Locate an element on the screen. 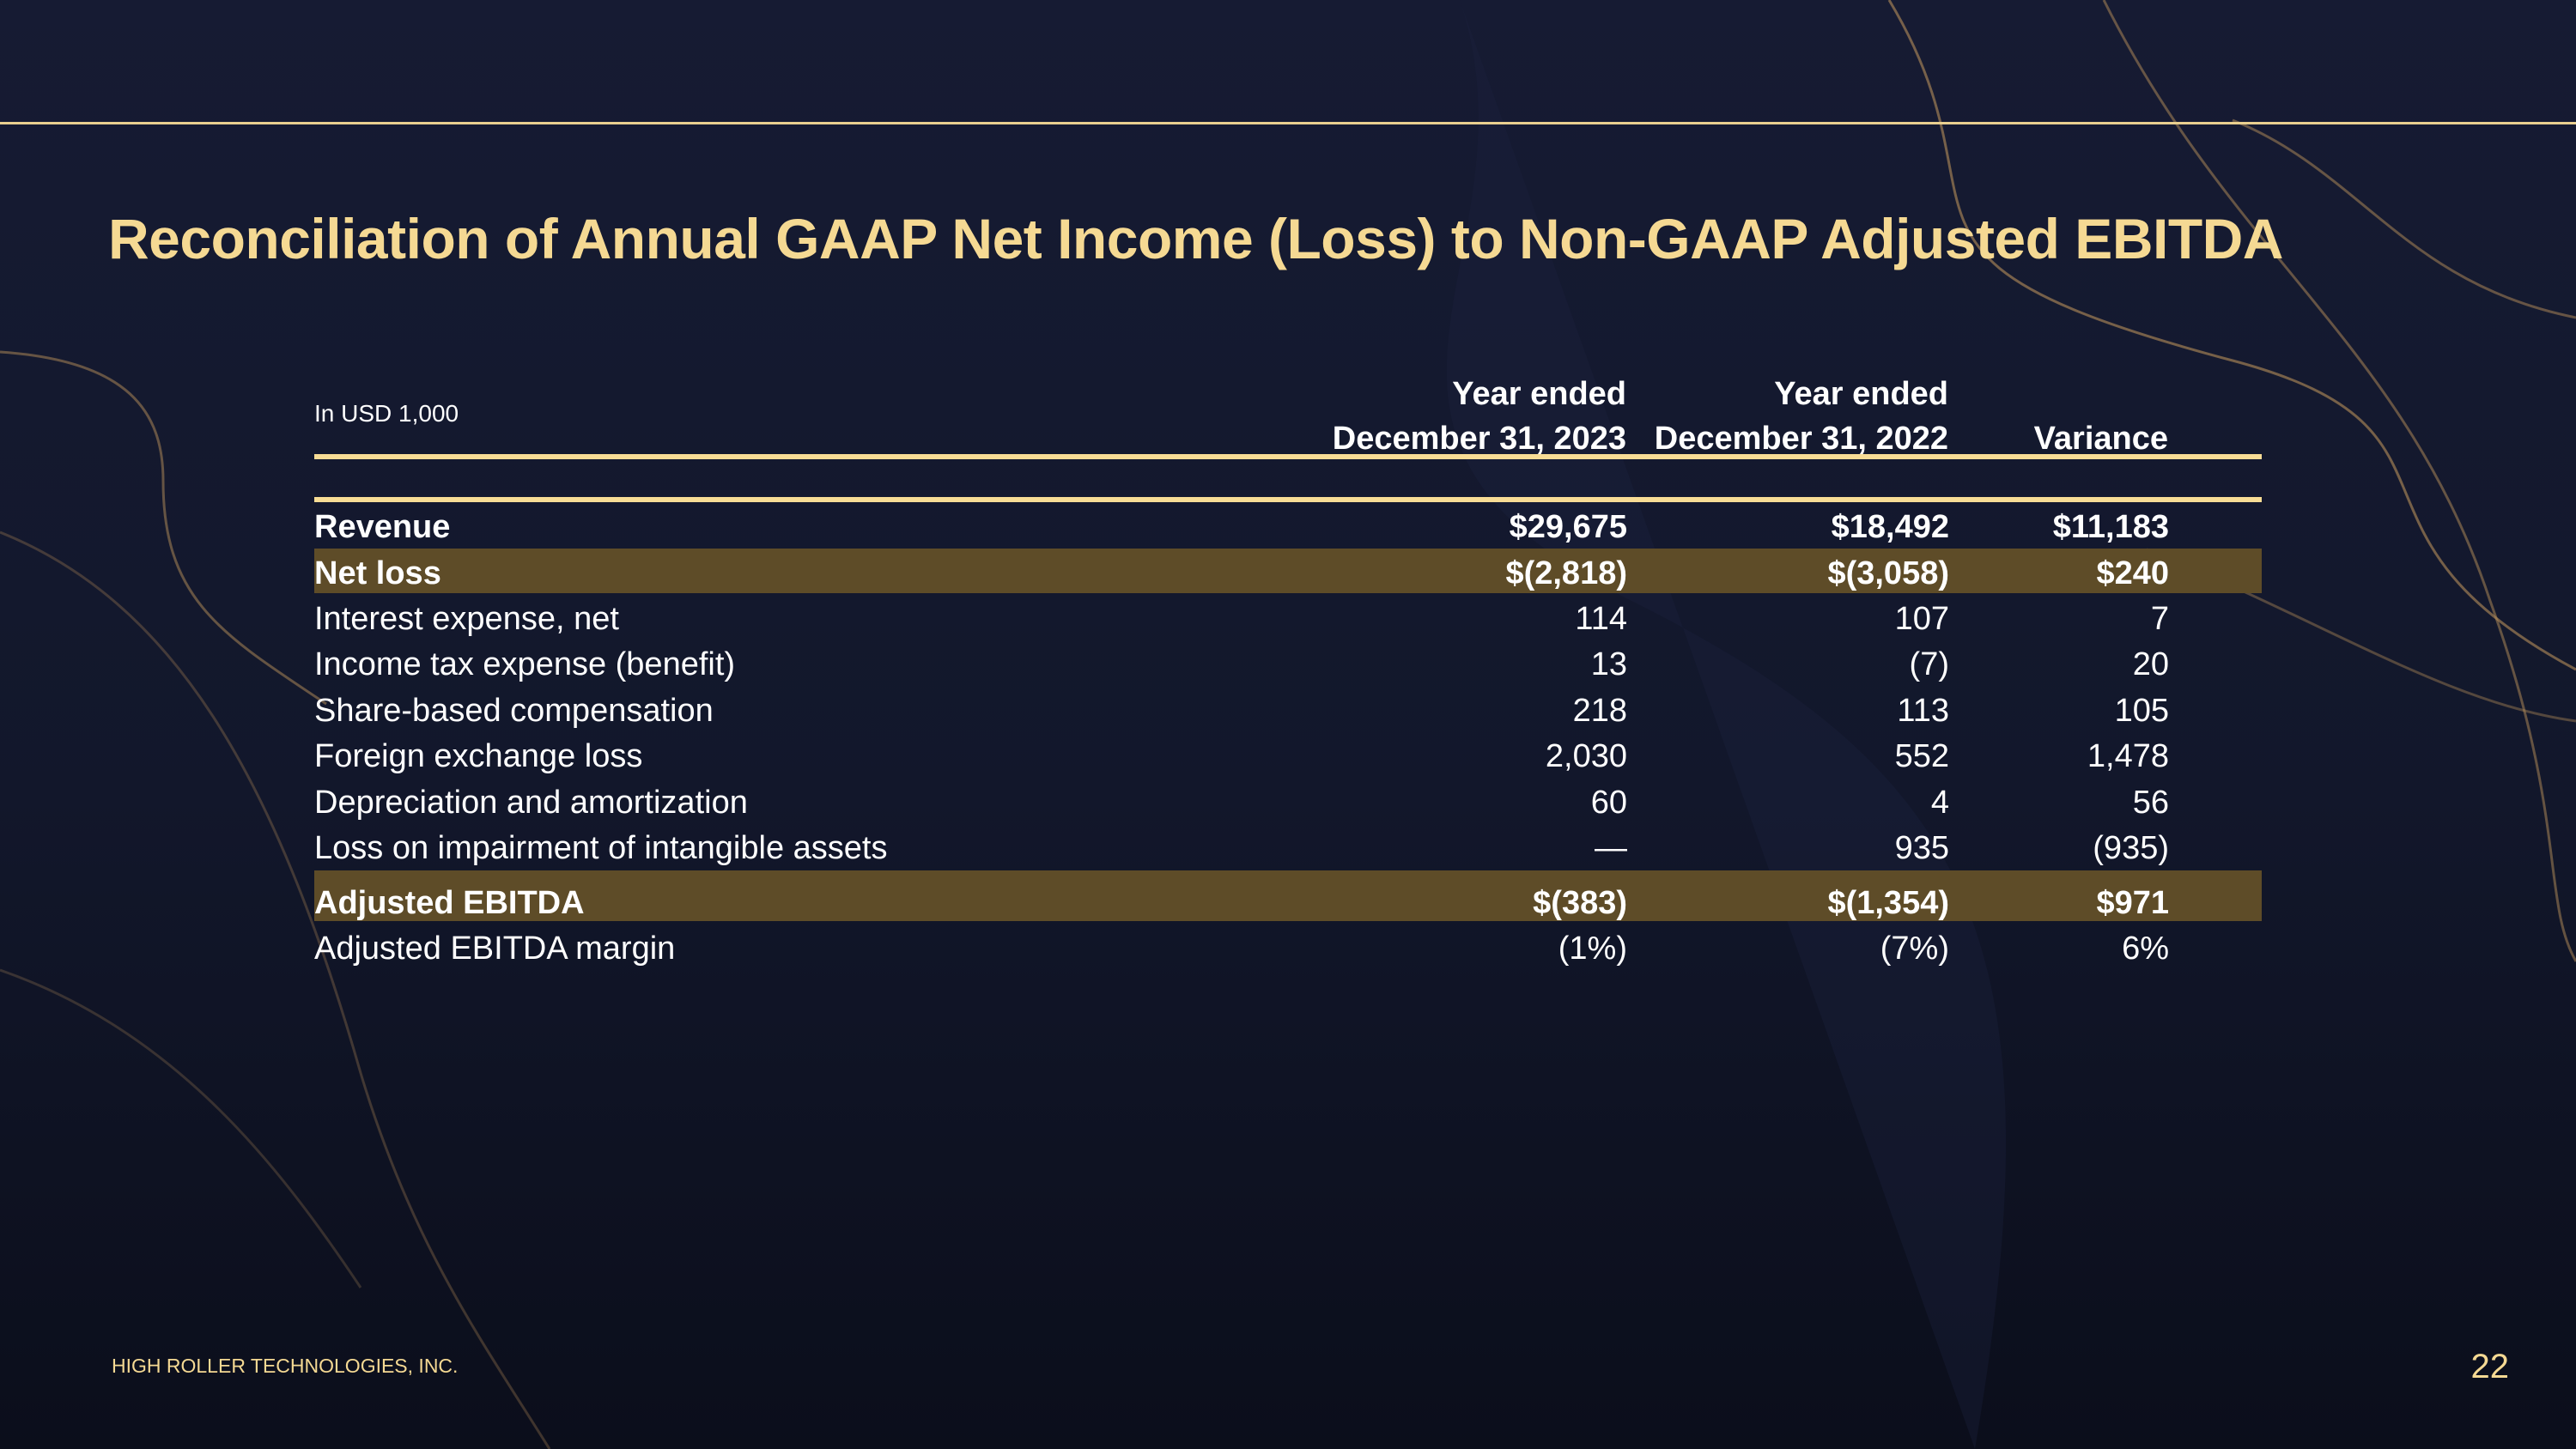  value-2023: 13 is located at coordinates (1609, 664).